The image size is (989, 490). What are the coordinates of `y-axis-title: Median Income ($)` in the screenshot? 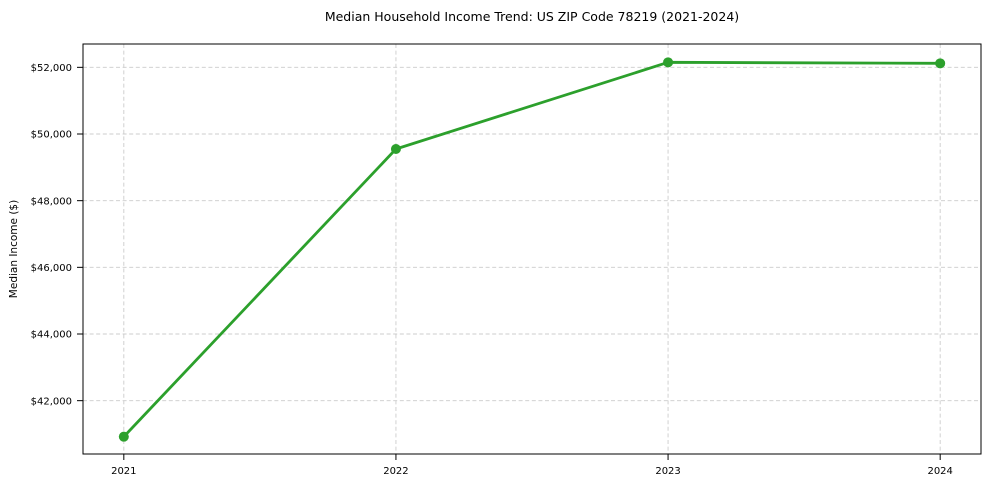 It's located at (14, 249).